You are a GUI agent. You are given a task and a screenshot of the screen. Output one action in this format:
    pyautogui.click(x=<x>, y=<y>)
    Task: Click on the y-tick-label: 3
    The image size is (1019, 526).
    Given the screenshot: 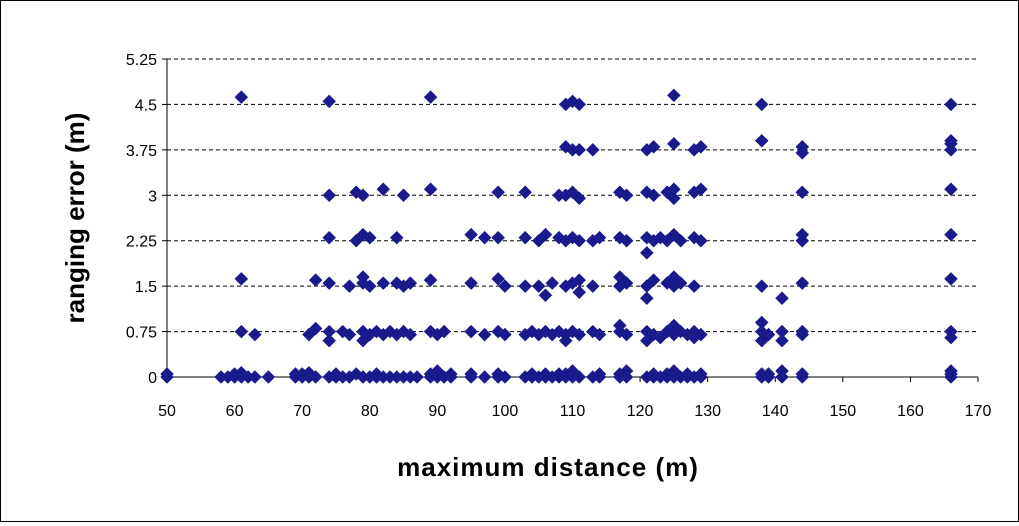 What is the action you would take?
    pyautogui.click(x=152, y=196)
    